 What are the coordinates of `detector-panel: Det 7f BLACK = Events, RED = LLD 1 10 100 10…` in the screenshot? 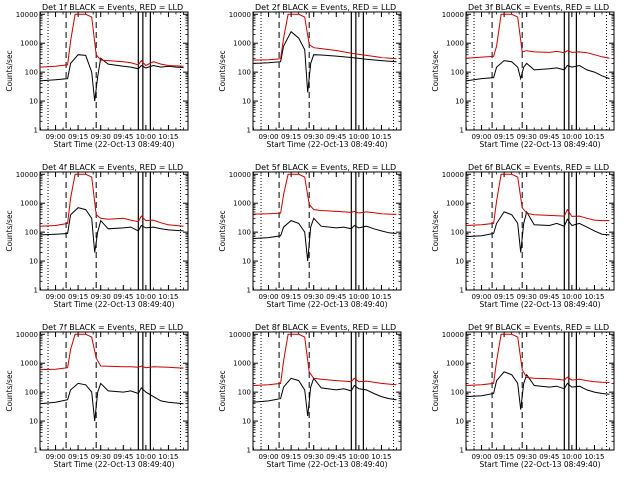 It's located at (97, 396).